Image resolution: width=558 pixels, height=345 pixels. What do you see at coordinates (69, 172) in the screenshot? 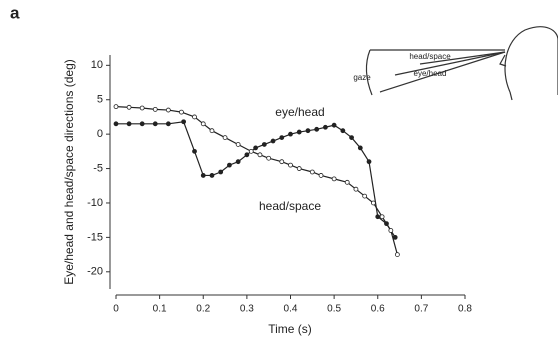
I see `y-axis-label: Eye/head and head/space directions (deg)` at bounding box center [69, 172].